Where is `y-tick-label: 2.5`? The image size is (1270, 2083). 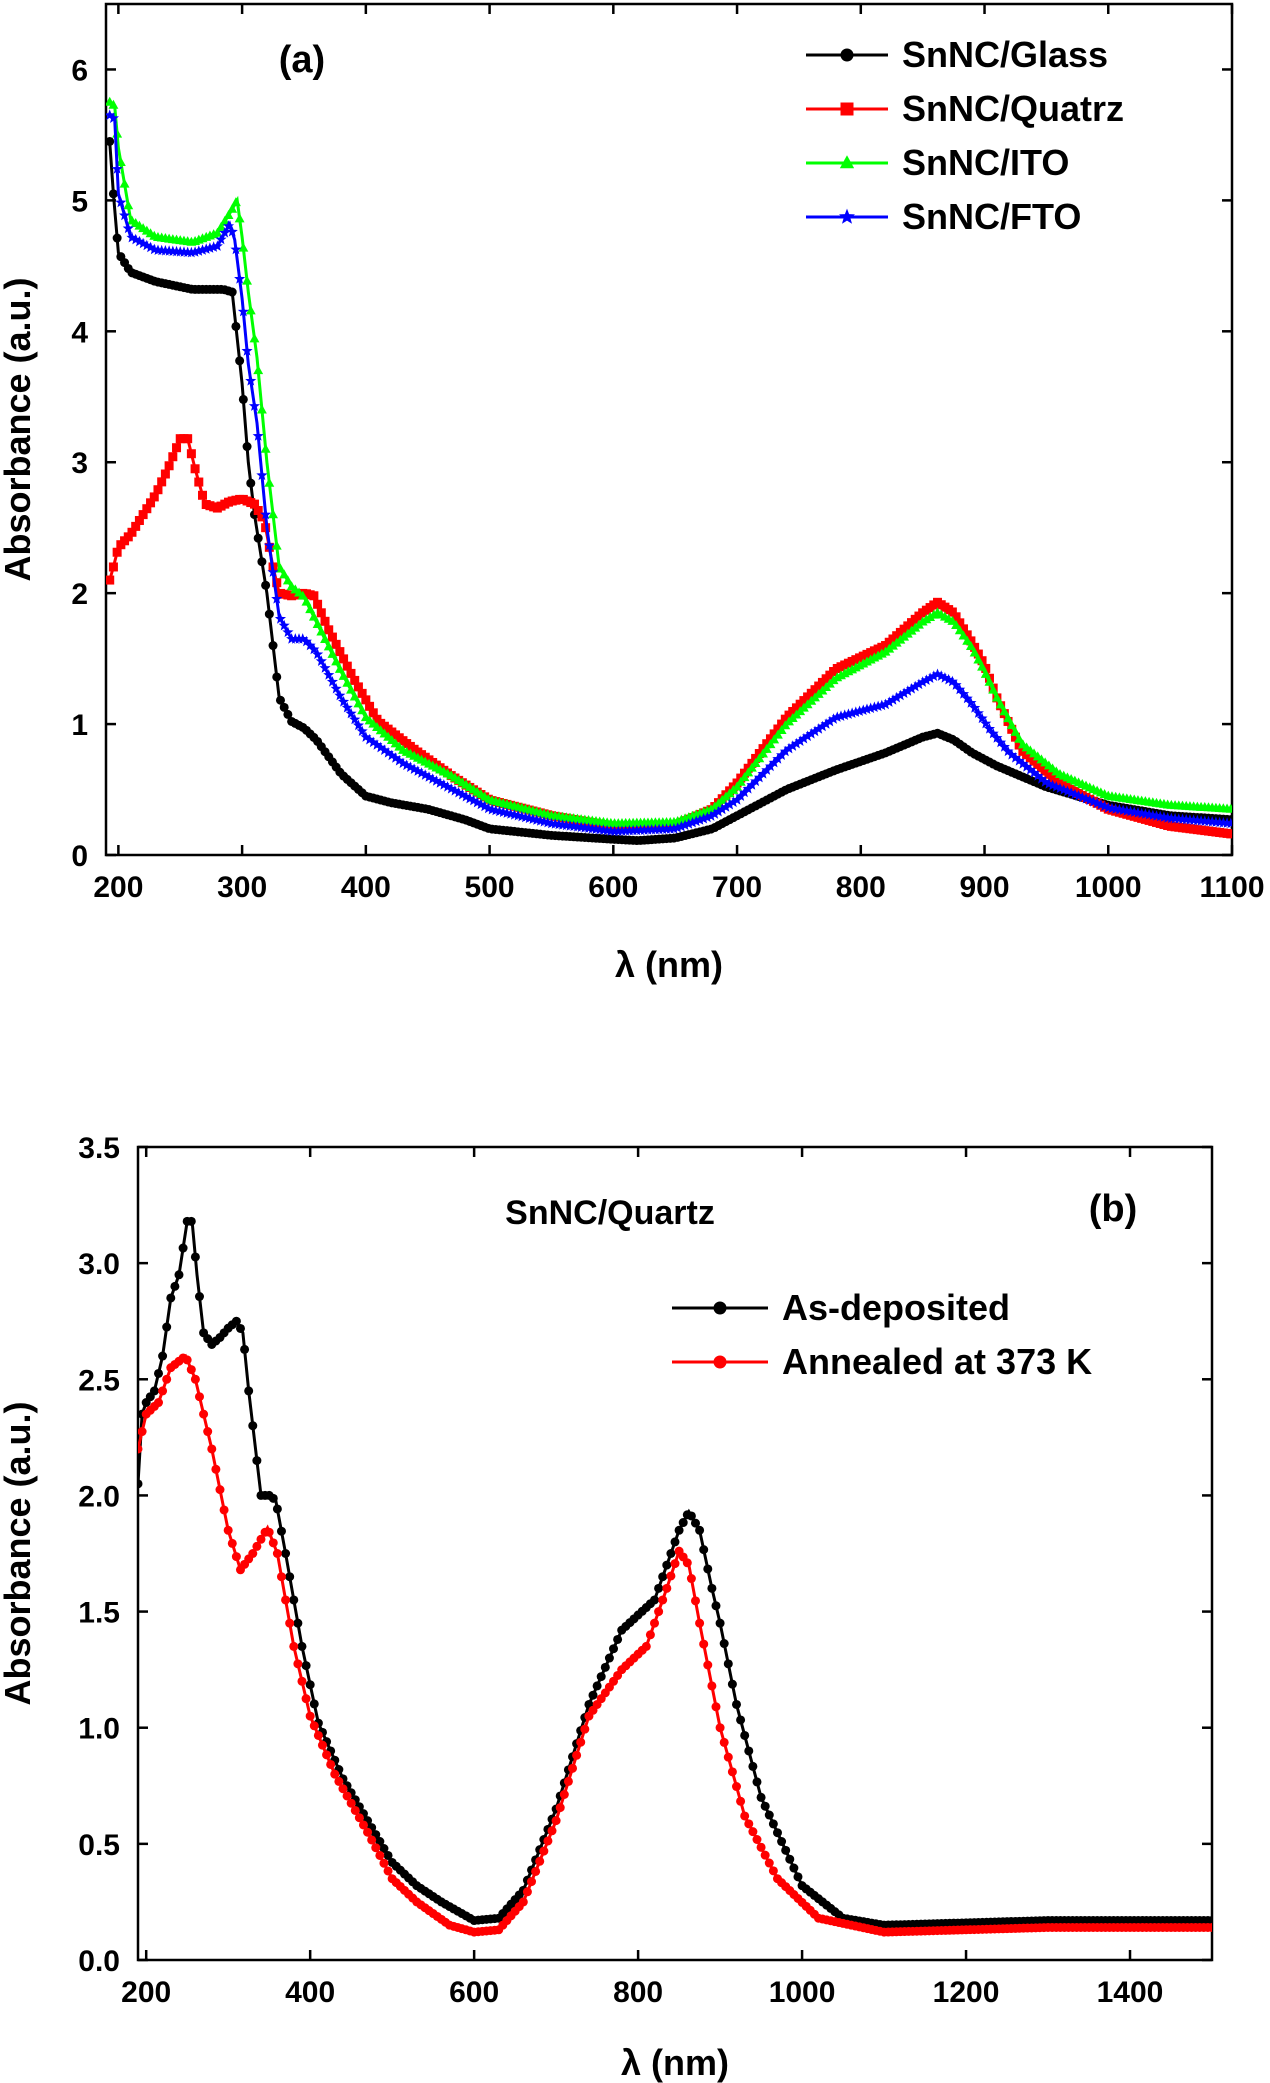 y-tick-label: 2.5 is located at coordinates (99, 1380).